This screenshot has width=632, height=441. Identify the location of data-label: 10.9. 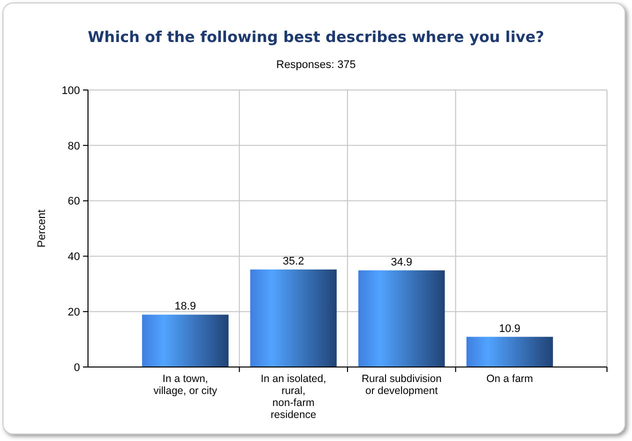
(509, 328).